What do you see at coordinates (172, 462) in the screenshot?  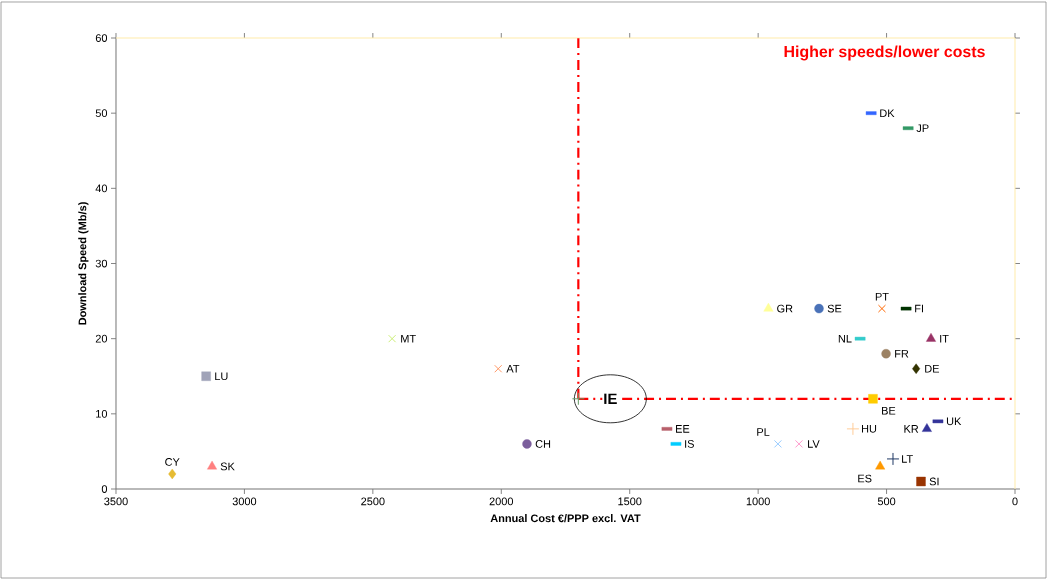 I see `series-label: CY` at bounding box center [172, 462].